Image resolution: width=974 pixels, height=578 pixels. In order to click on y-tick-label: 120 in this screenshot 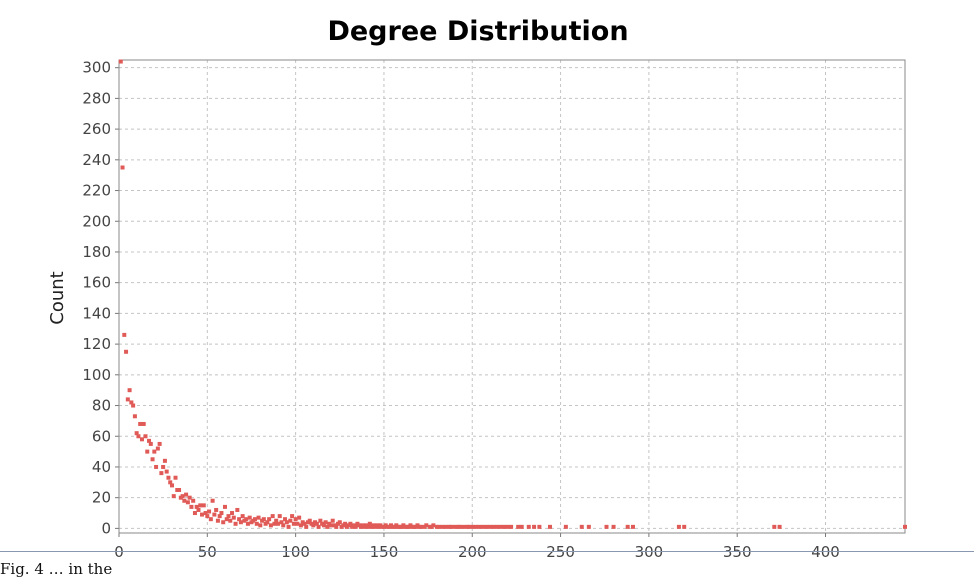, I will do `click(96, 344)`.